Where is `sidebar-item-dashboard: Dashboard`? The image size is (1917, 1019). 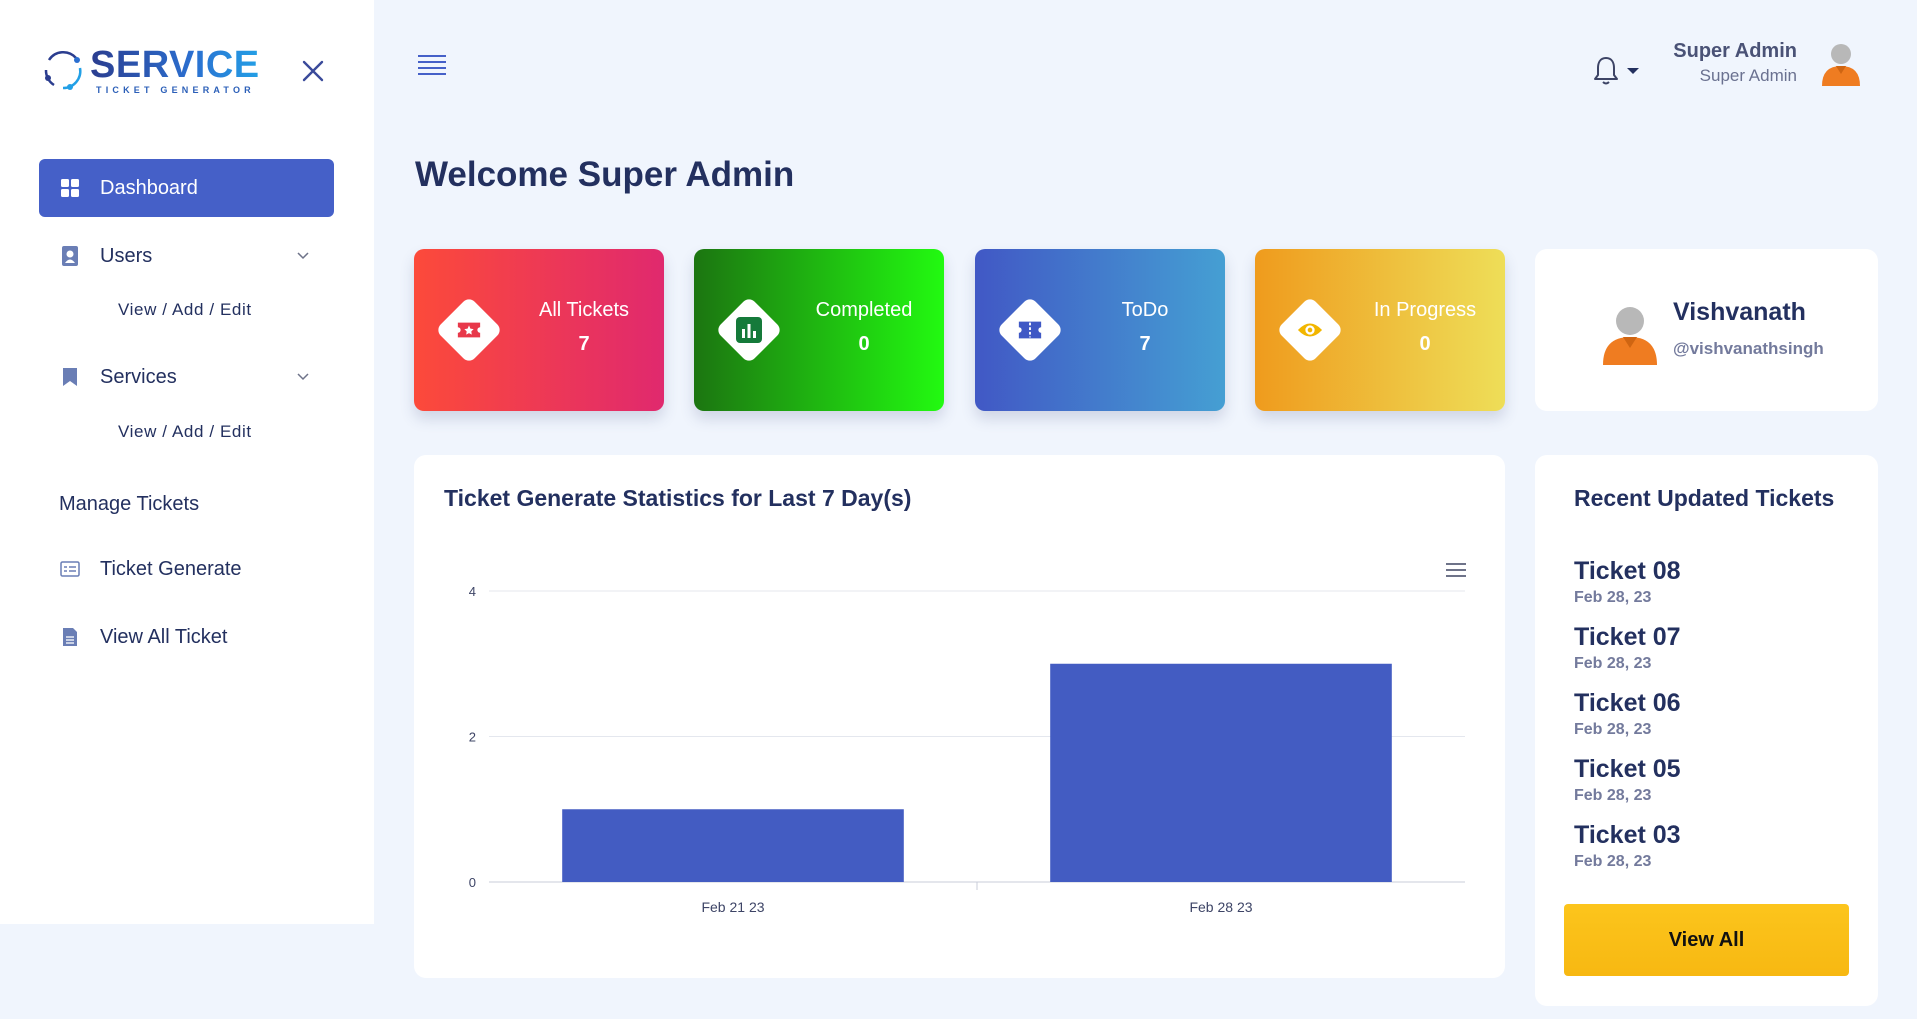
sidebar-item-dashboard: Dashboard is located at coordinates (186, 188).